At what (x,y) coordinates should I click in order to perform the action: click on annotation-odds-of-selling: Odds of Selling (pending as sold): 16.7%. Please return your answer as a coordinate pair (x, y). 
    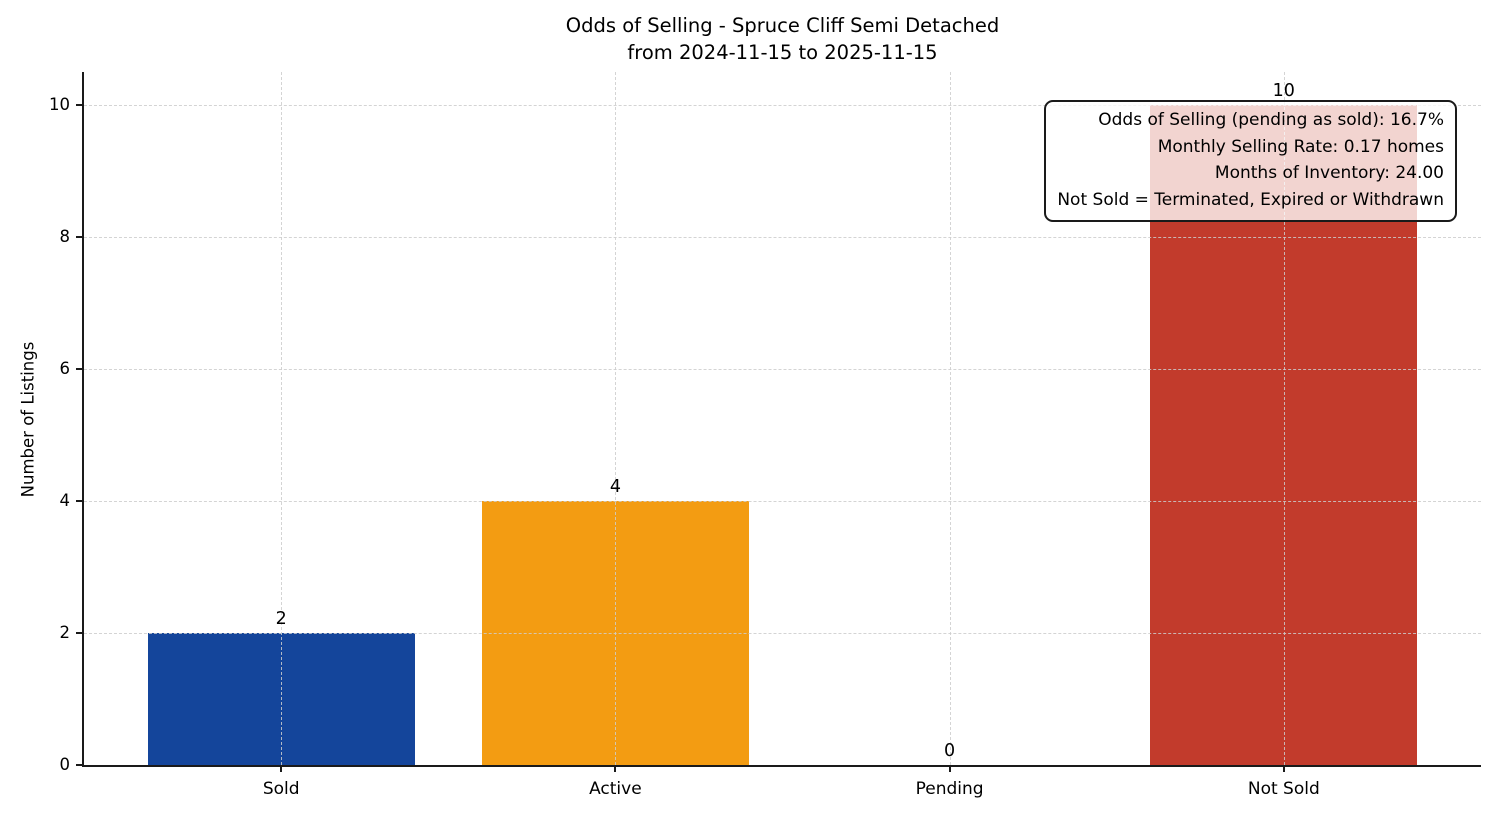
    Looking at the image, I should click on (1271, 120).